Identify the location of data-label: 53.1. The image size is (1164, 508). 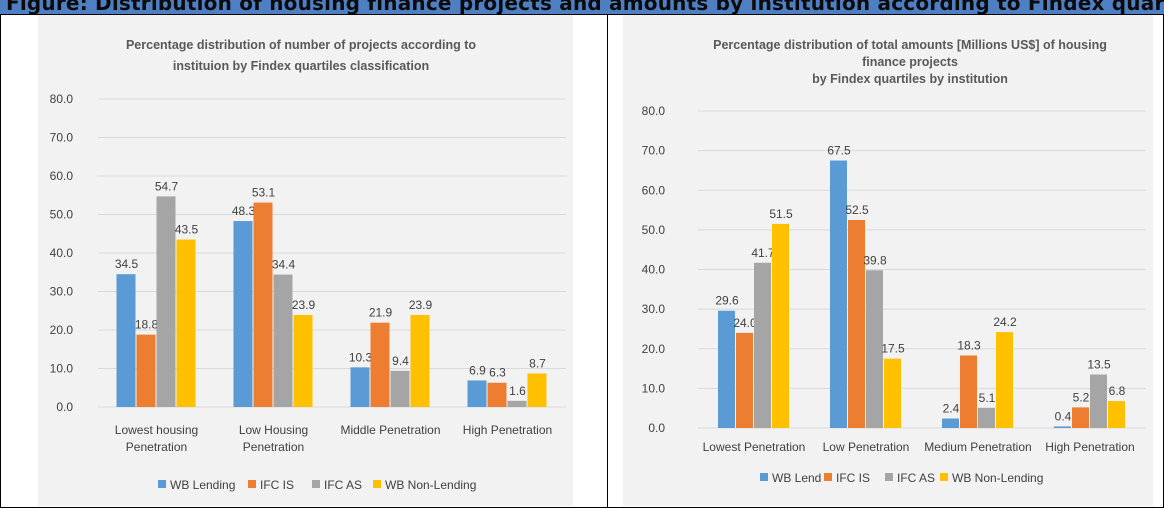
(264, 193).